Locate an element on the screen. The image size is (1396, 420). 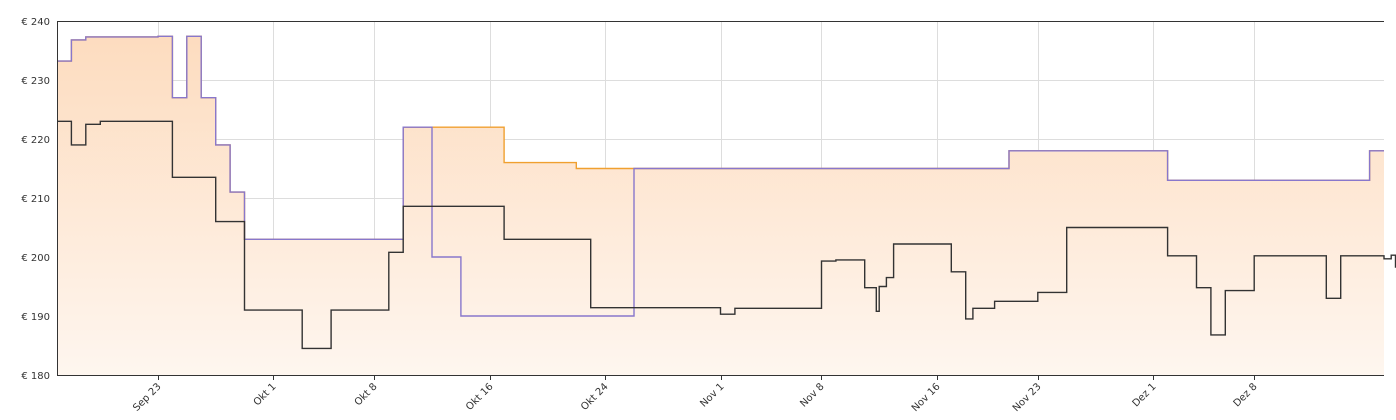
y-tick-labels: € 180 € 190 € 200 € 210 € 220 € 230 € 240 is located at coordinates (35, 199).